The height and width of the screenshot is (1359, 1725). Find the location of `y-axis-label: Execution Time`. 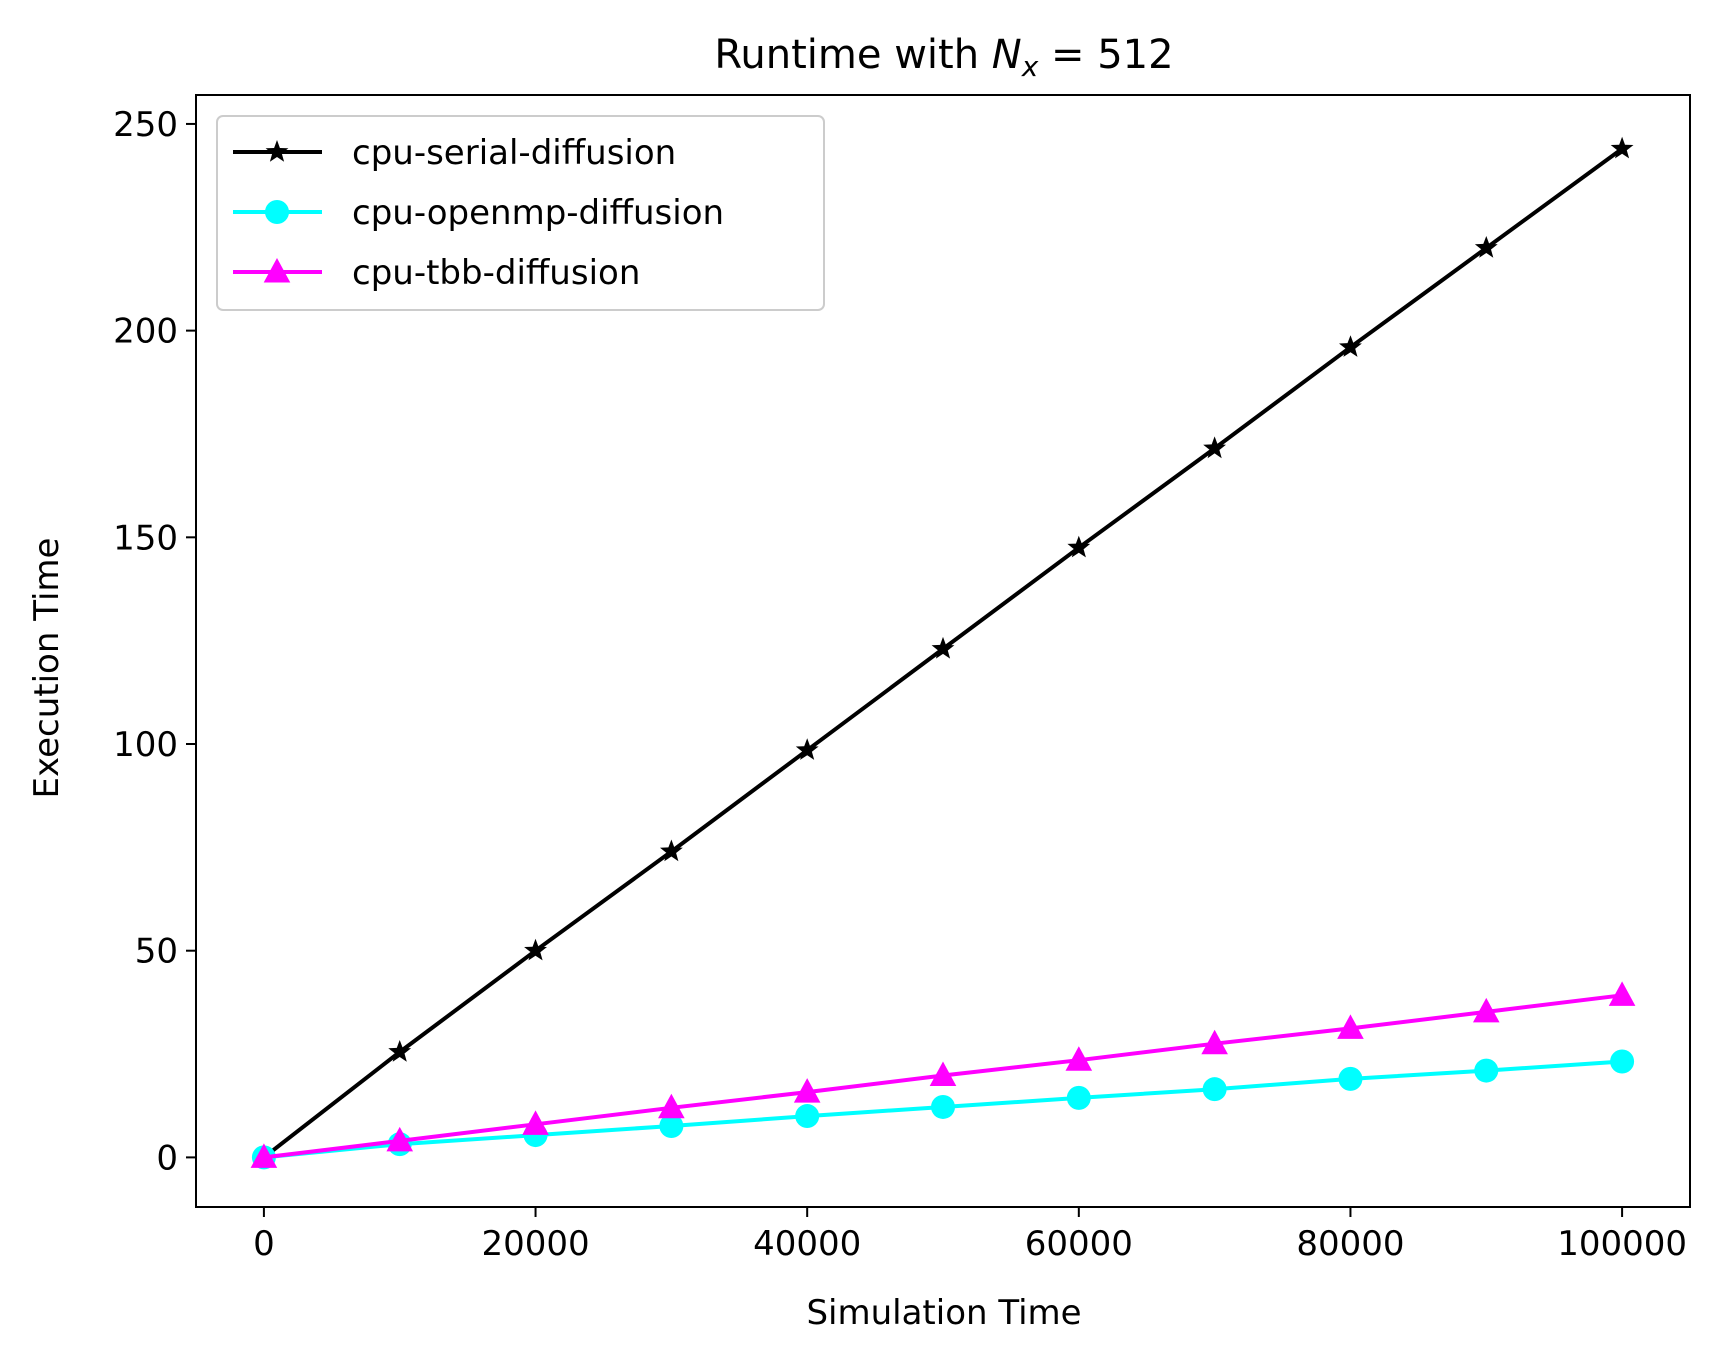

y-axis-label: Execution Time is located at coordinates (47, 668).